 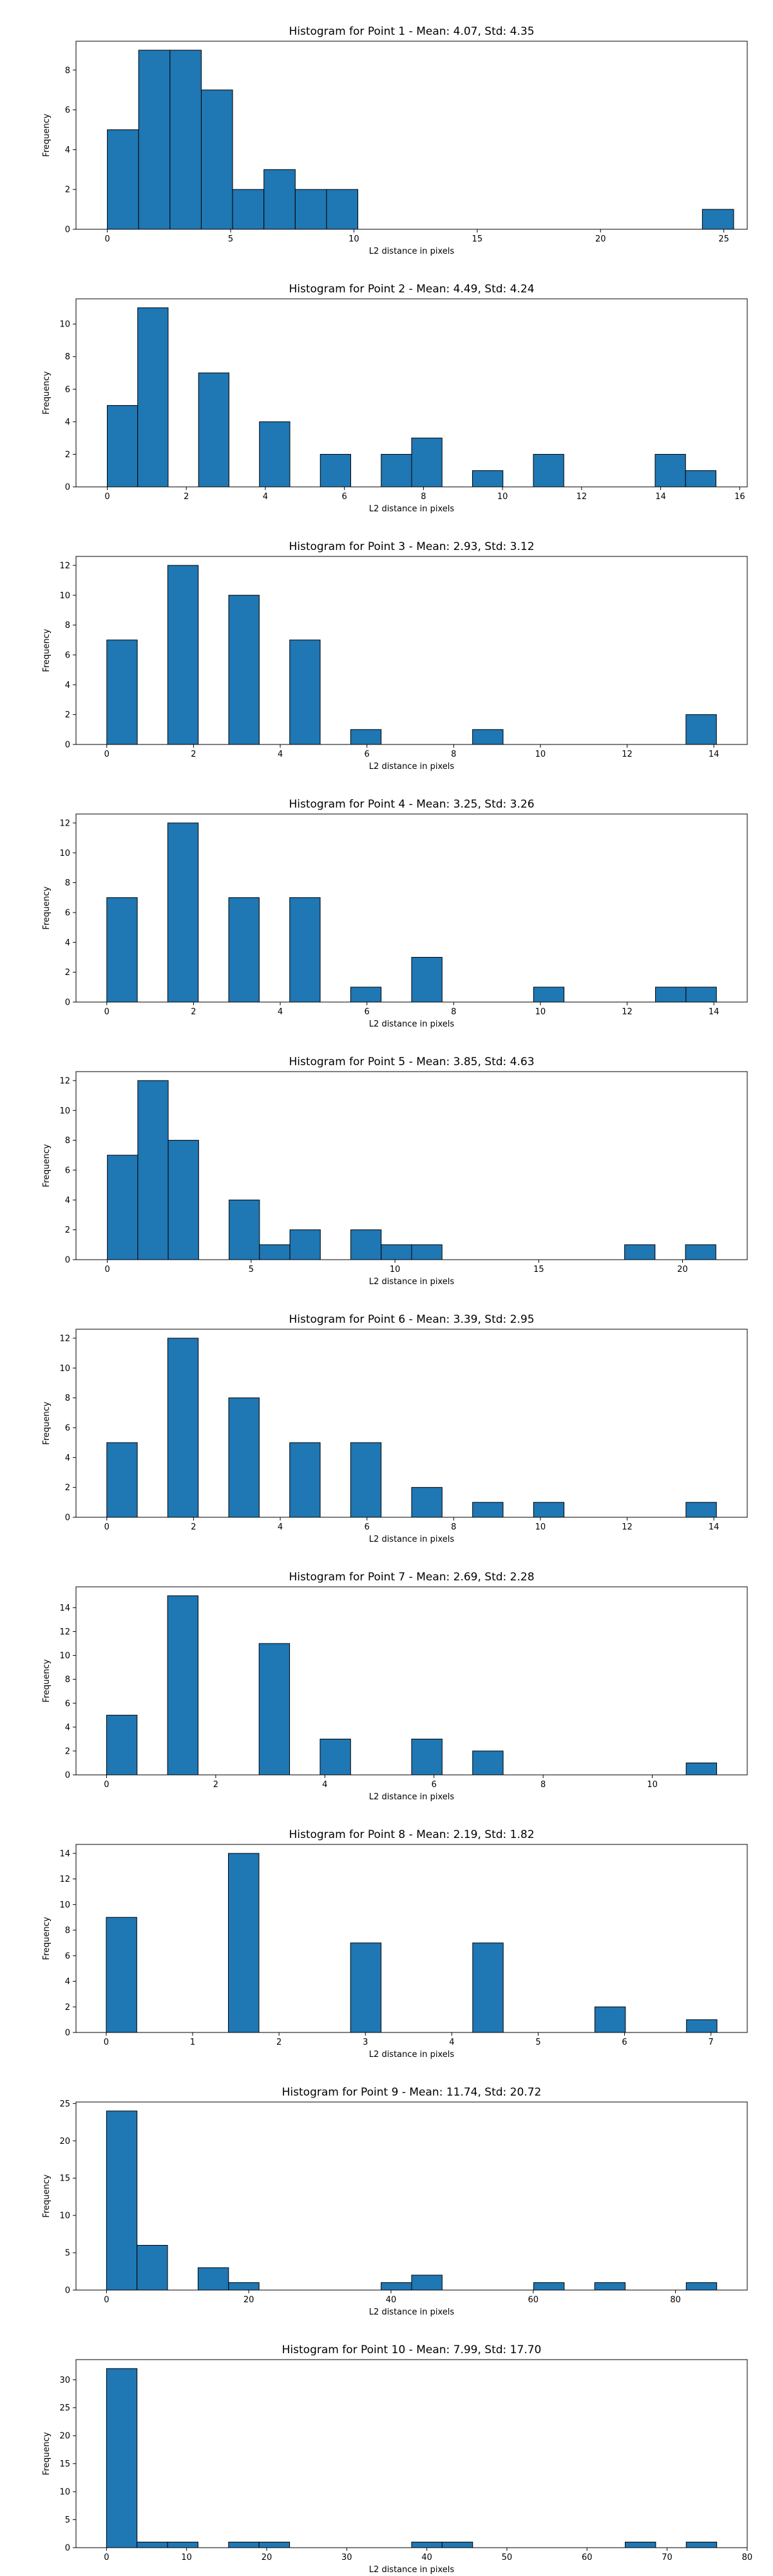 What do you see at coordinates (391, 2300) in the screenshot?
I see `x-tick-label: 40` at bounding box center [391, 2300].